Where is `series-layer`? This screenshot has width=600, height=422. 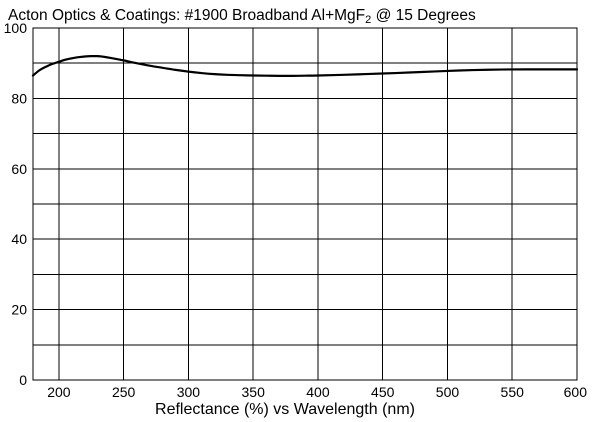 series-layer is located at coordinates (305, 65).